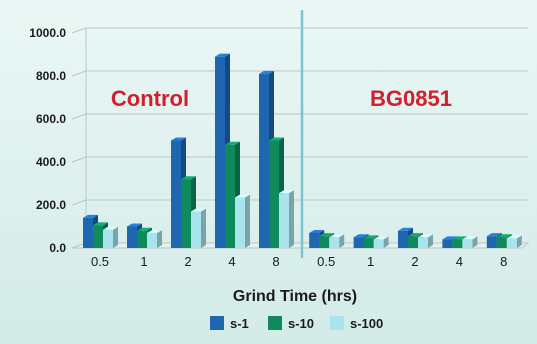 This screenshot has height=344, width=537. Describe the element at coordinates (299, 261) in the screenshot. I see `x-tick-layer: 0.5 1 2 4 8 0.5 1 2 4 8` at that location.